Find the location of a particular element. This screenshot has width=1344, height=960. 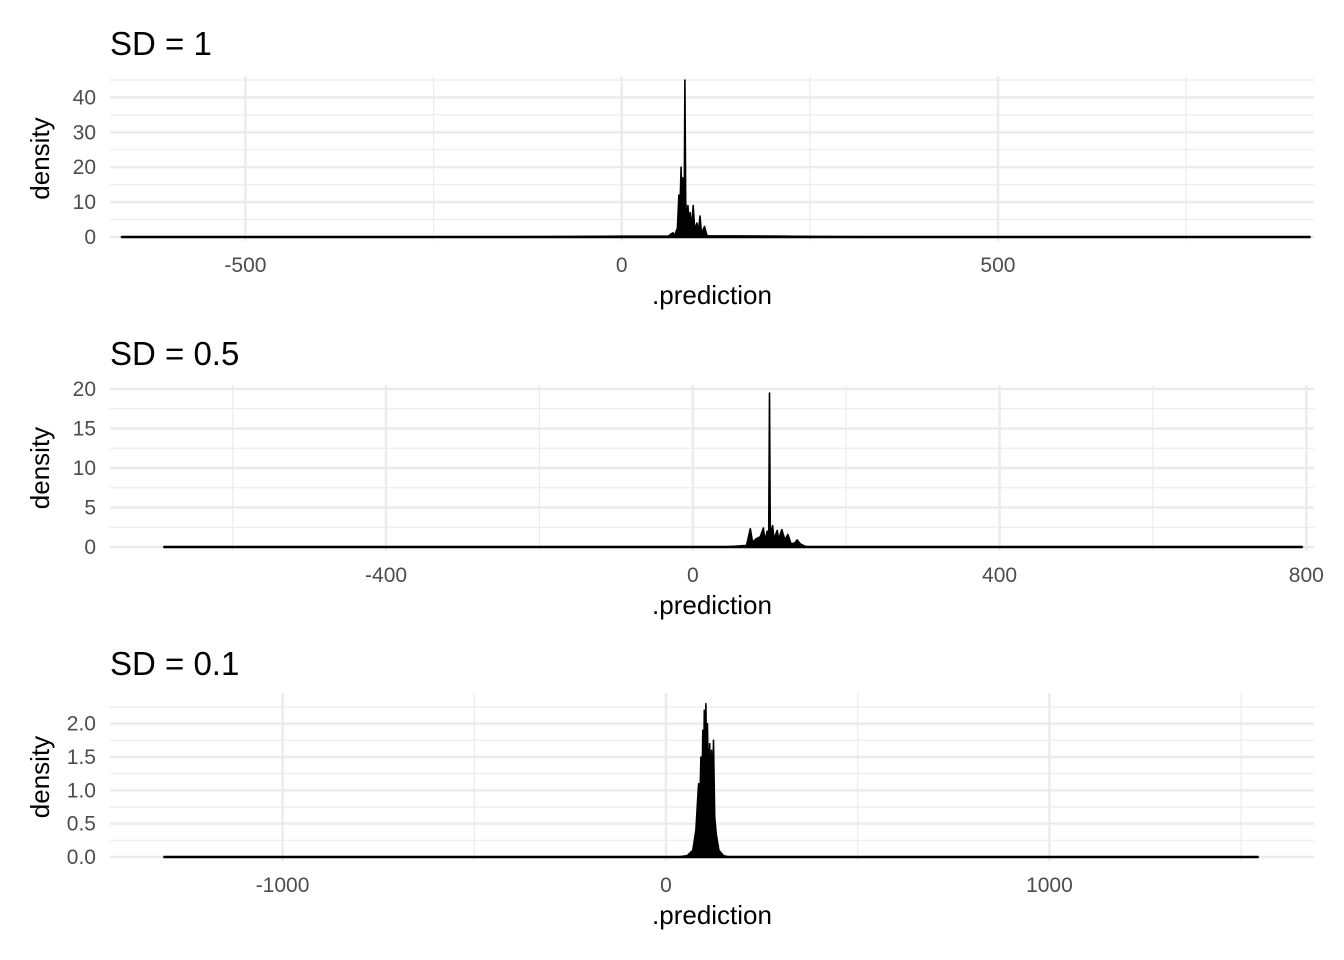

x-tick-label: 800 is located at coordinates (1306, 575).